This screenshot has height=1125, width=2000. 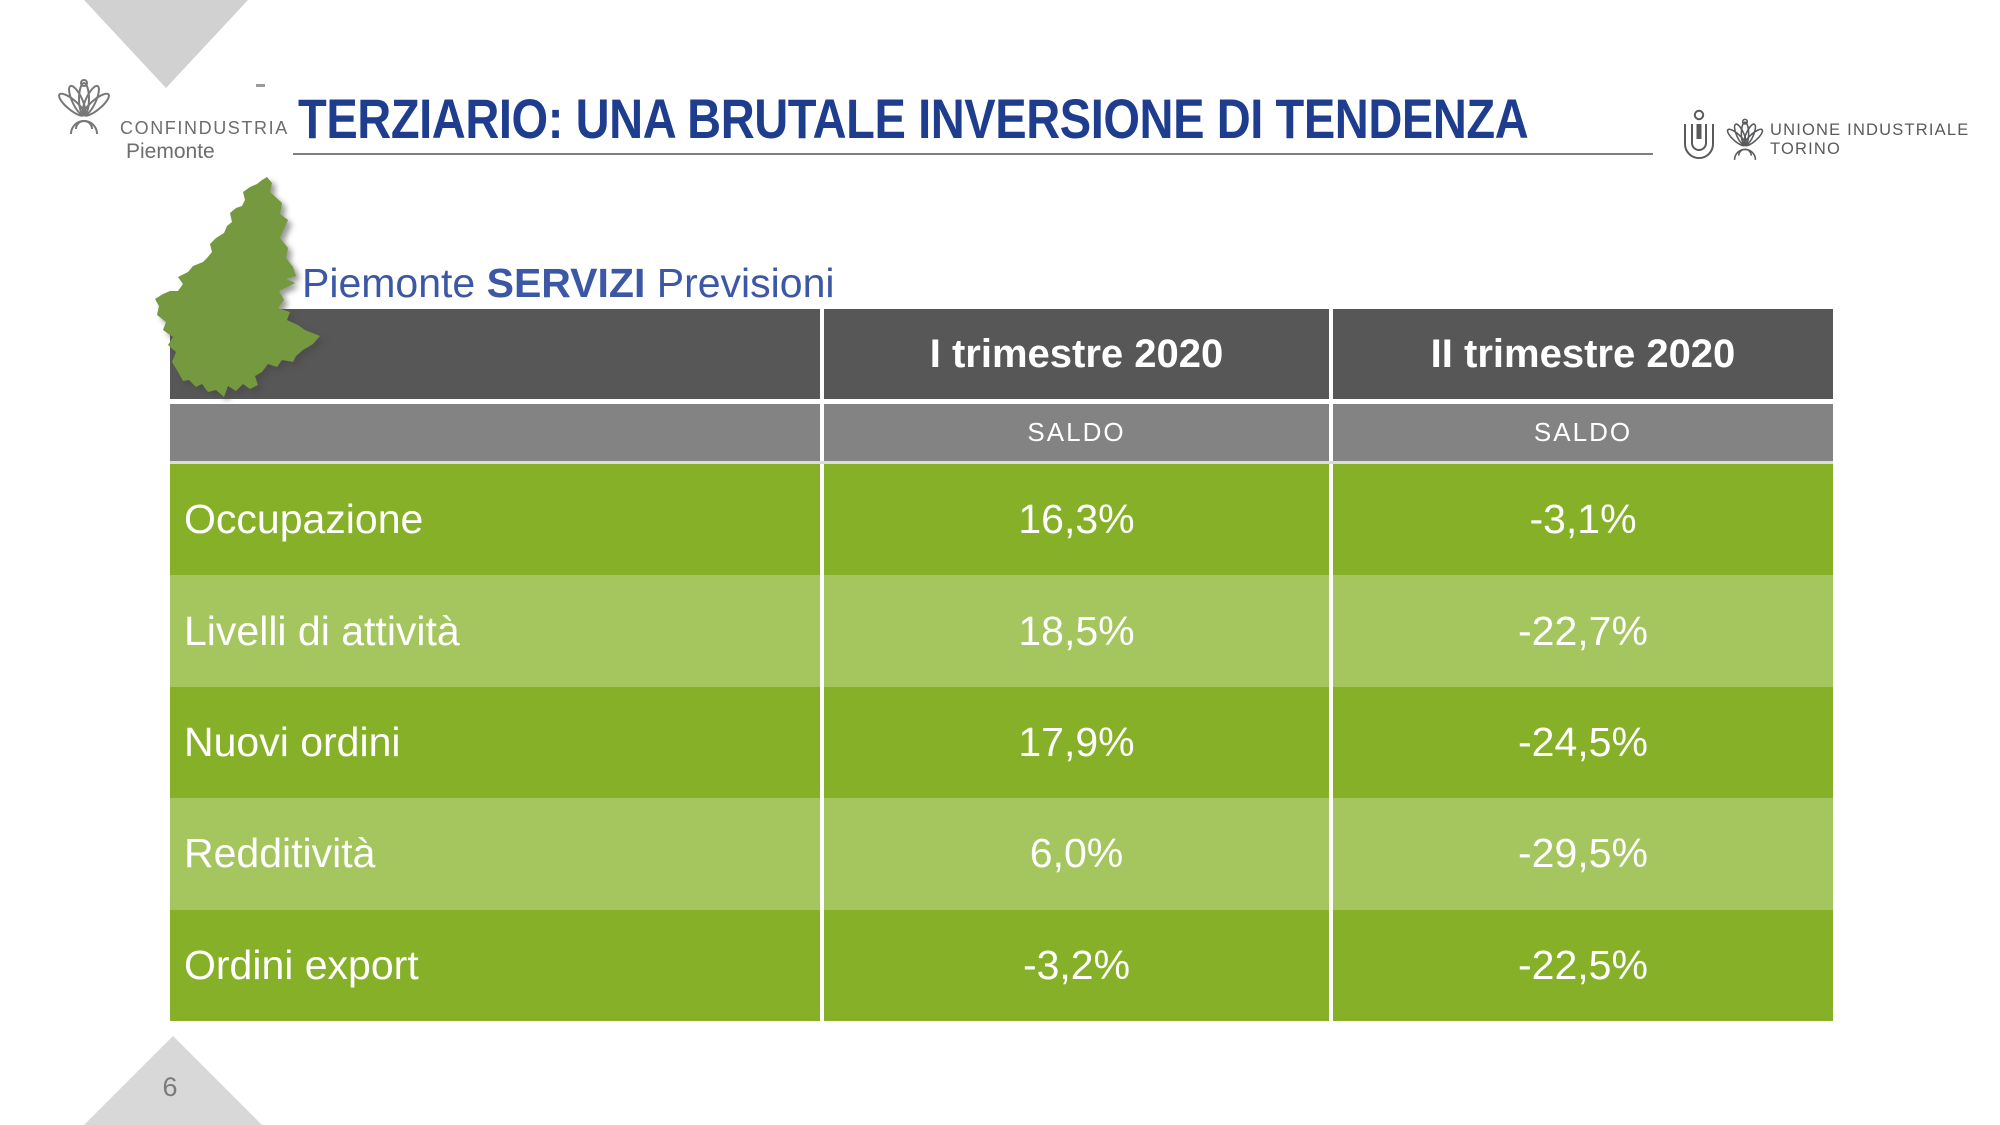 What do you see at coordinates (1583, 631) in the screenshot?
I see `row-q2-value: -22,7%` at bounding box center [1583, 631].